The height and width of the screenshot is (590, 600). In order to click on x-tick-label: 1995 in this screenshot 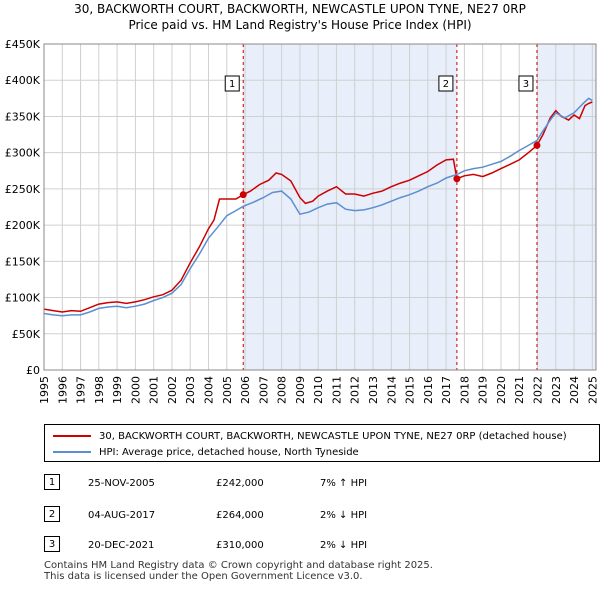, I will do `click(44, 390)`.